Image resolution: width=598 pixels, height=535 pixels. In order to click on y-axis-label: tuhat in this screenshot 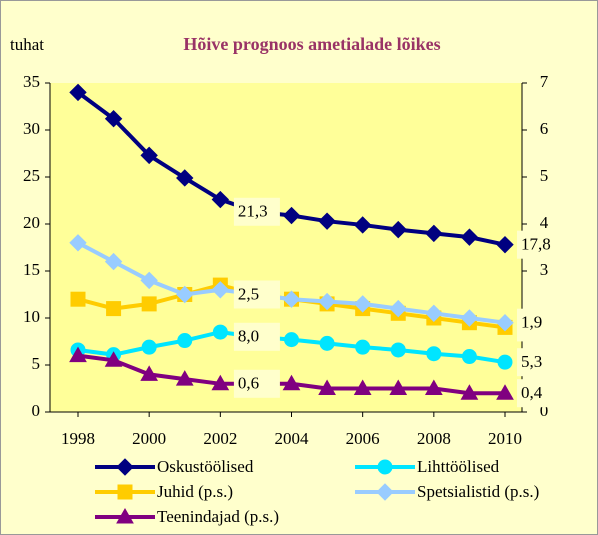, I will do `click(27, 44)`.